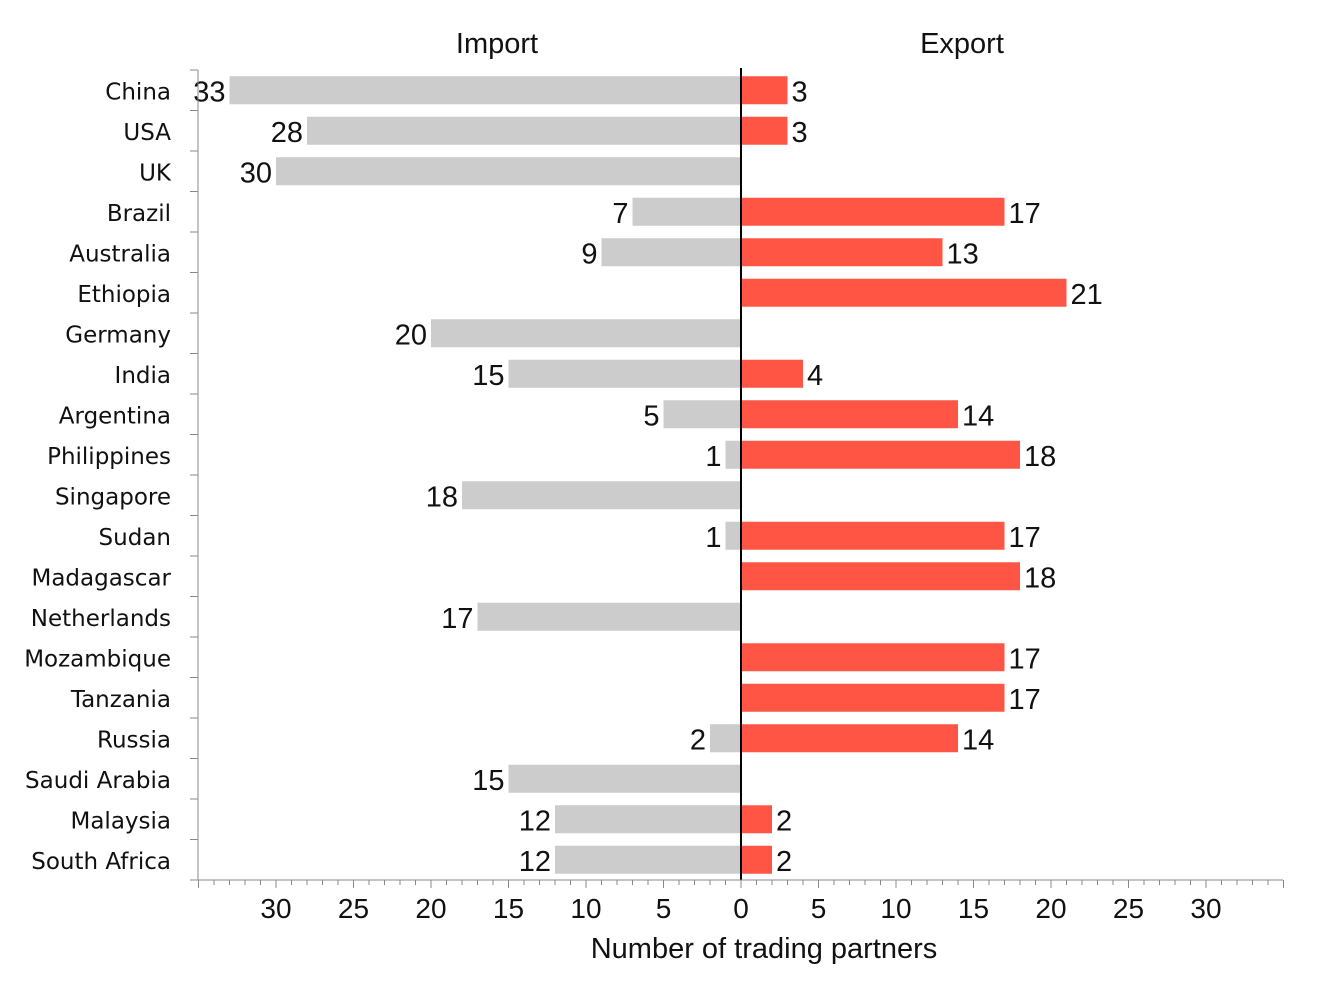 The width and height of the screenshot is (1322, 1000). What do you see at coordinates (963, 254) in the screenshot?
I see `export-value-australia: 13` at bounding box center [963, 254].